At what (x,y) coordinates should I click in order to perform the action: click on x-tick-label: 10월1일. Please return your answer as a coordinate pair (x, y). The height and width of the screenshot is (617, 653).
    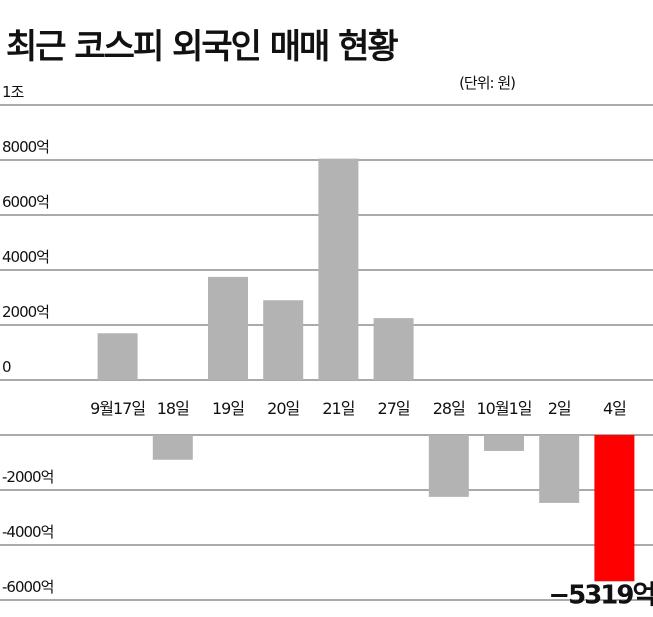
    Looking at the image, I should click on (504, 408).